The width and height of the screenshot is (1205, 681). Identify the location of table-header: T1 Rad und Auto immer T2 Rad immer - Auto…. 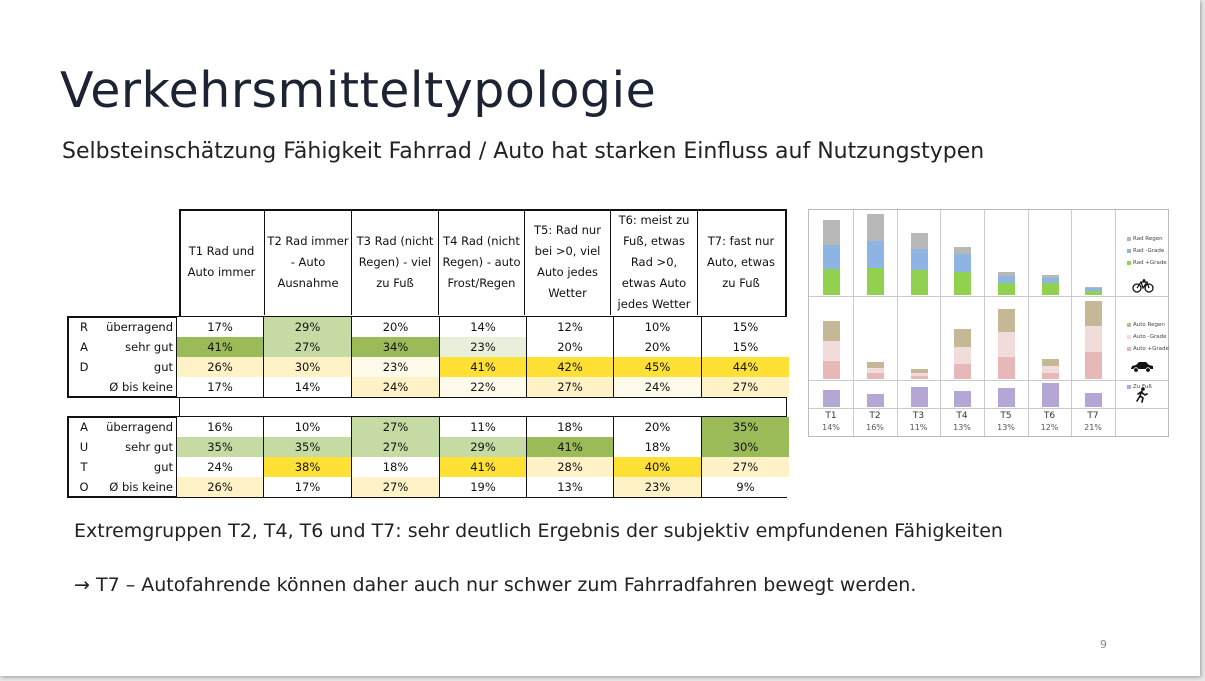
(481, 262).